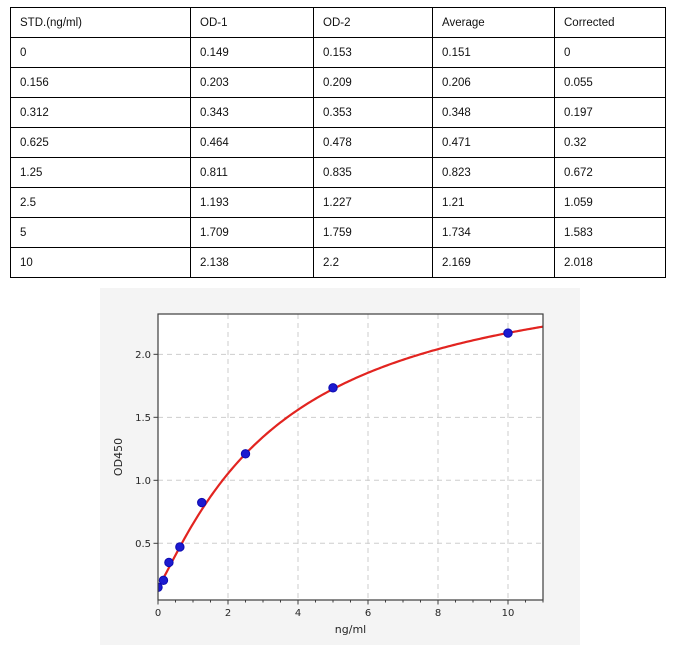 This screenshot has width=675, height=664. What do you see at coordinates (493, 172) in the screenshot?
I see `table-cell: 0.823` at bounding box center [493, 172].